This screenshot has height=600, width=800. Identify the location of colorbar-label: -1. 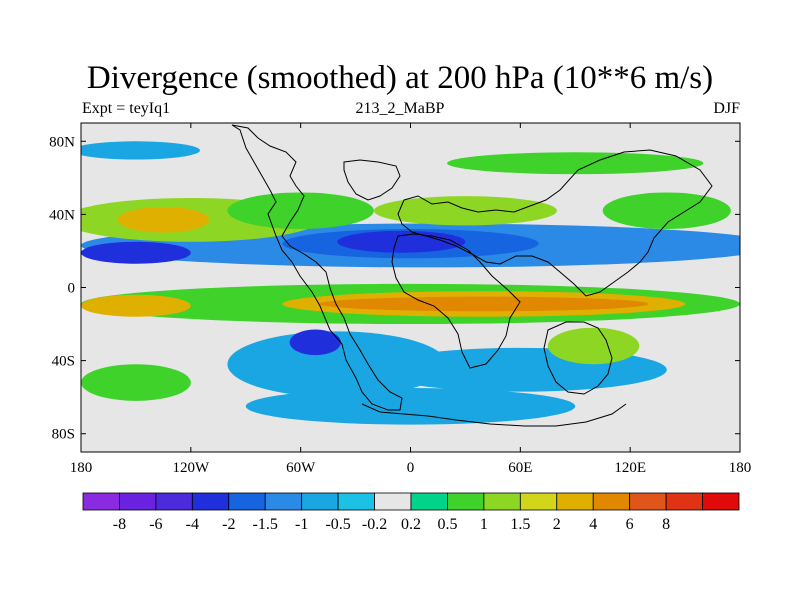
(301, 524).